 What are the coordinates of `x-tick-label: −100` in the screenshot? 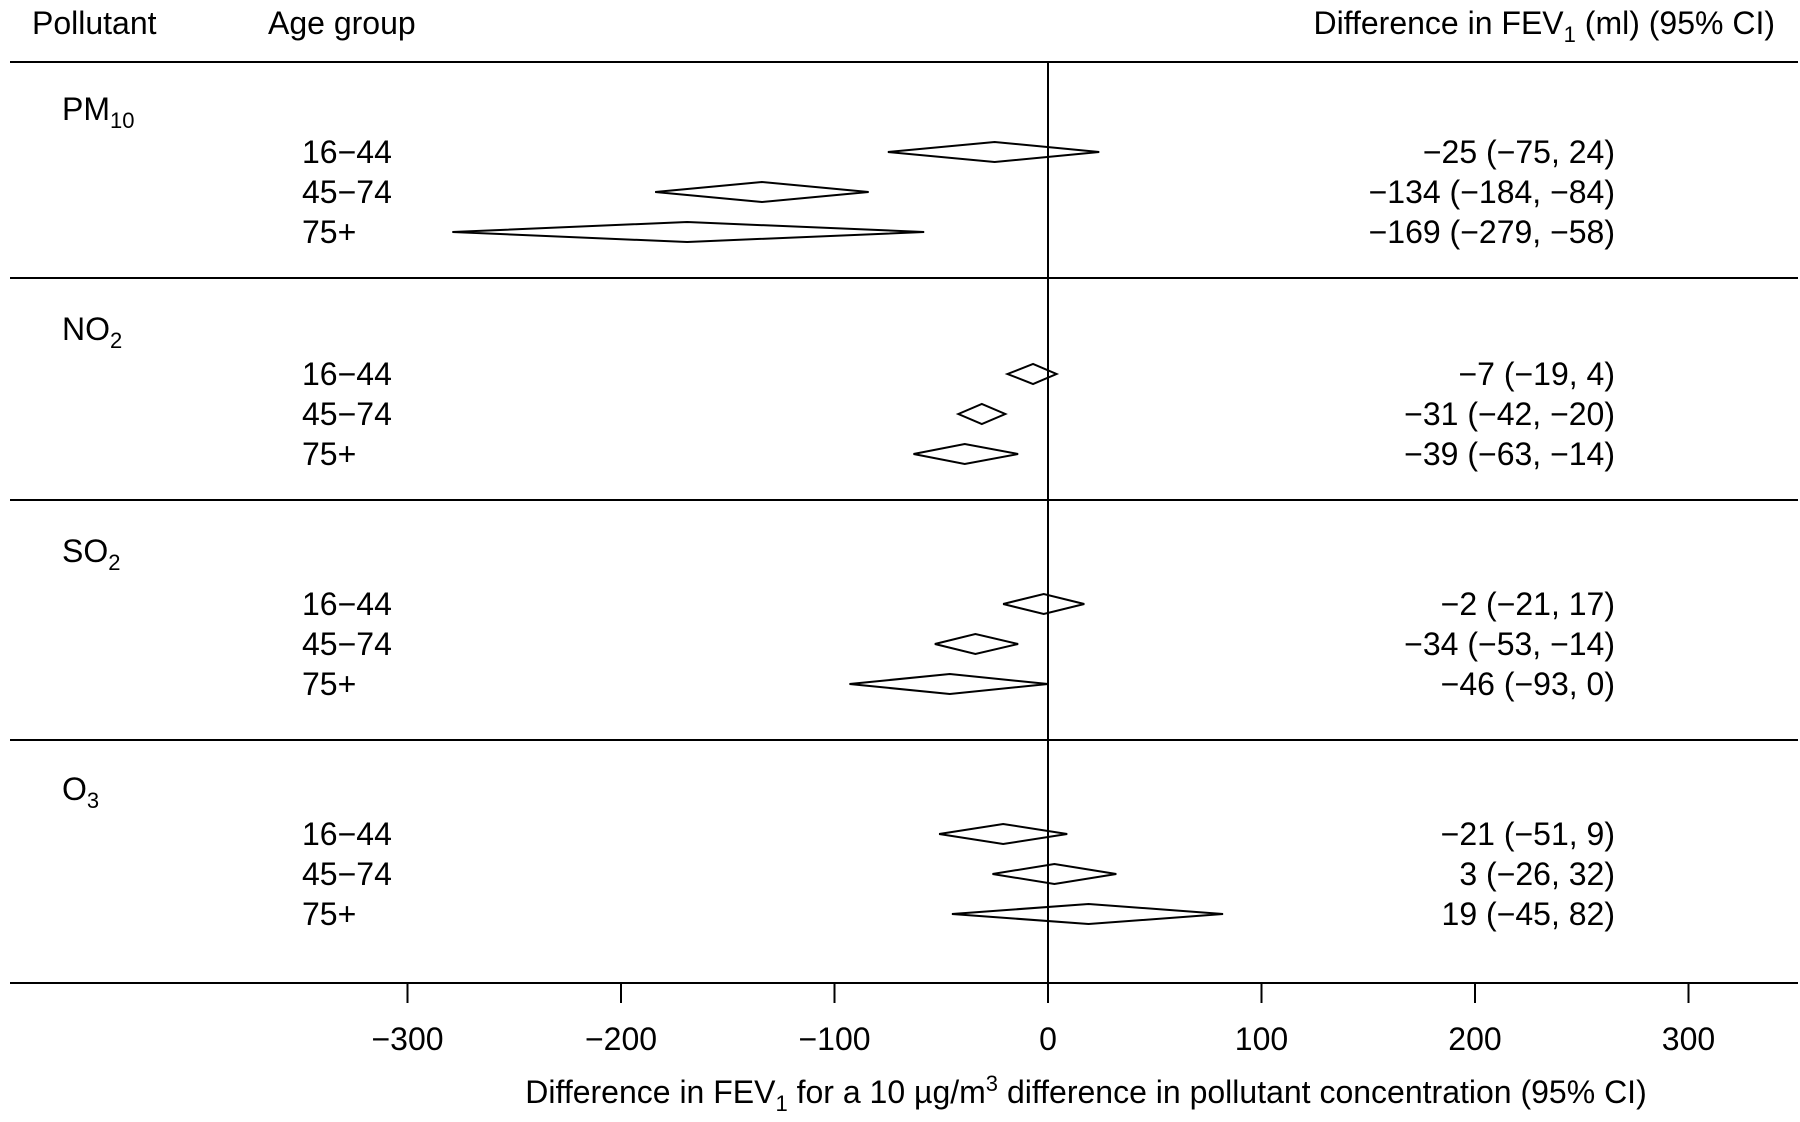 It's located at (834, 1039).